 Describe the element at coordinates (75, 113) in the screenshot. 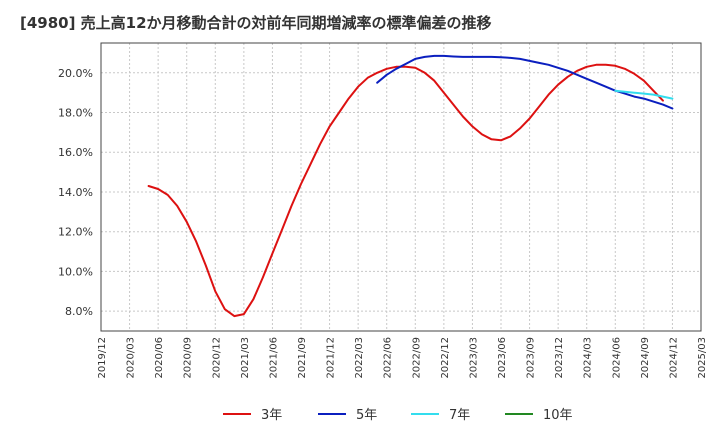

I see `y-tick-label: 18.0%` at that location.